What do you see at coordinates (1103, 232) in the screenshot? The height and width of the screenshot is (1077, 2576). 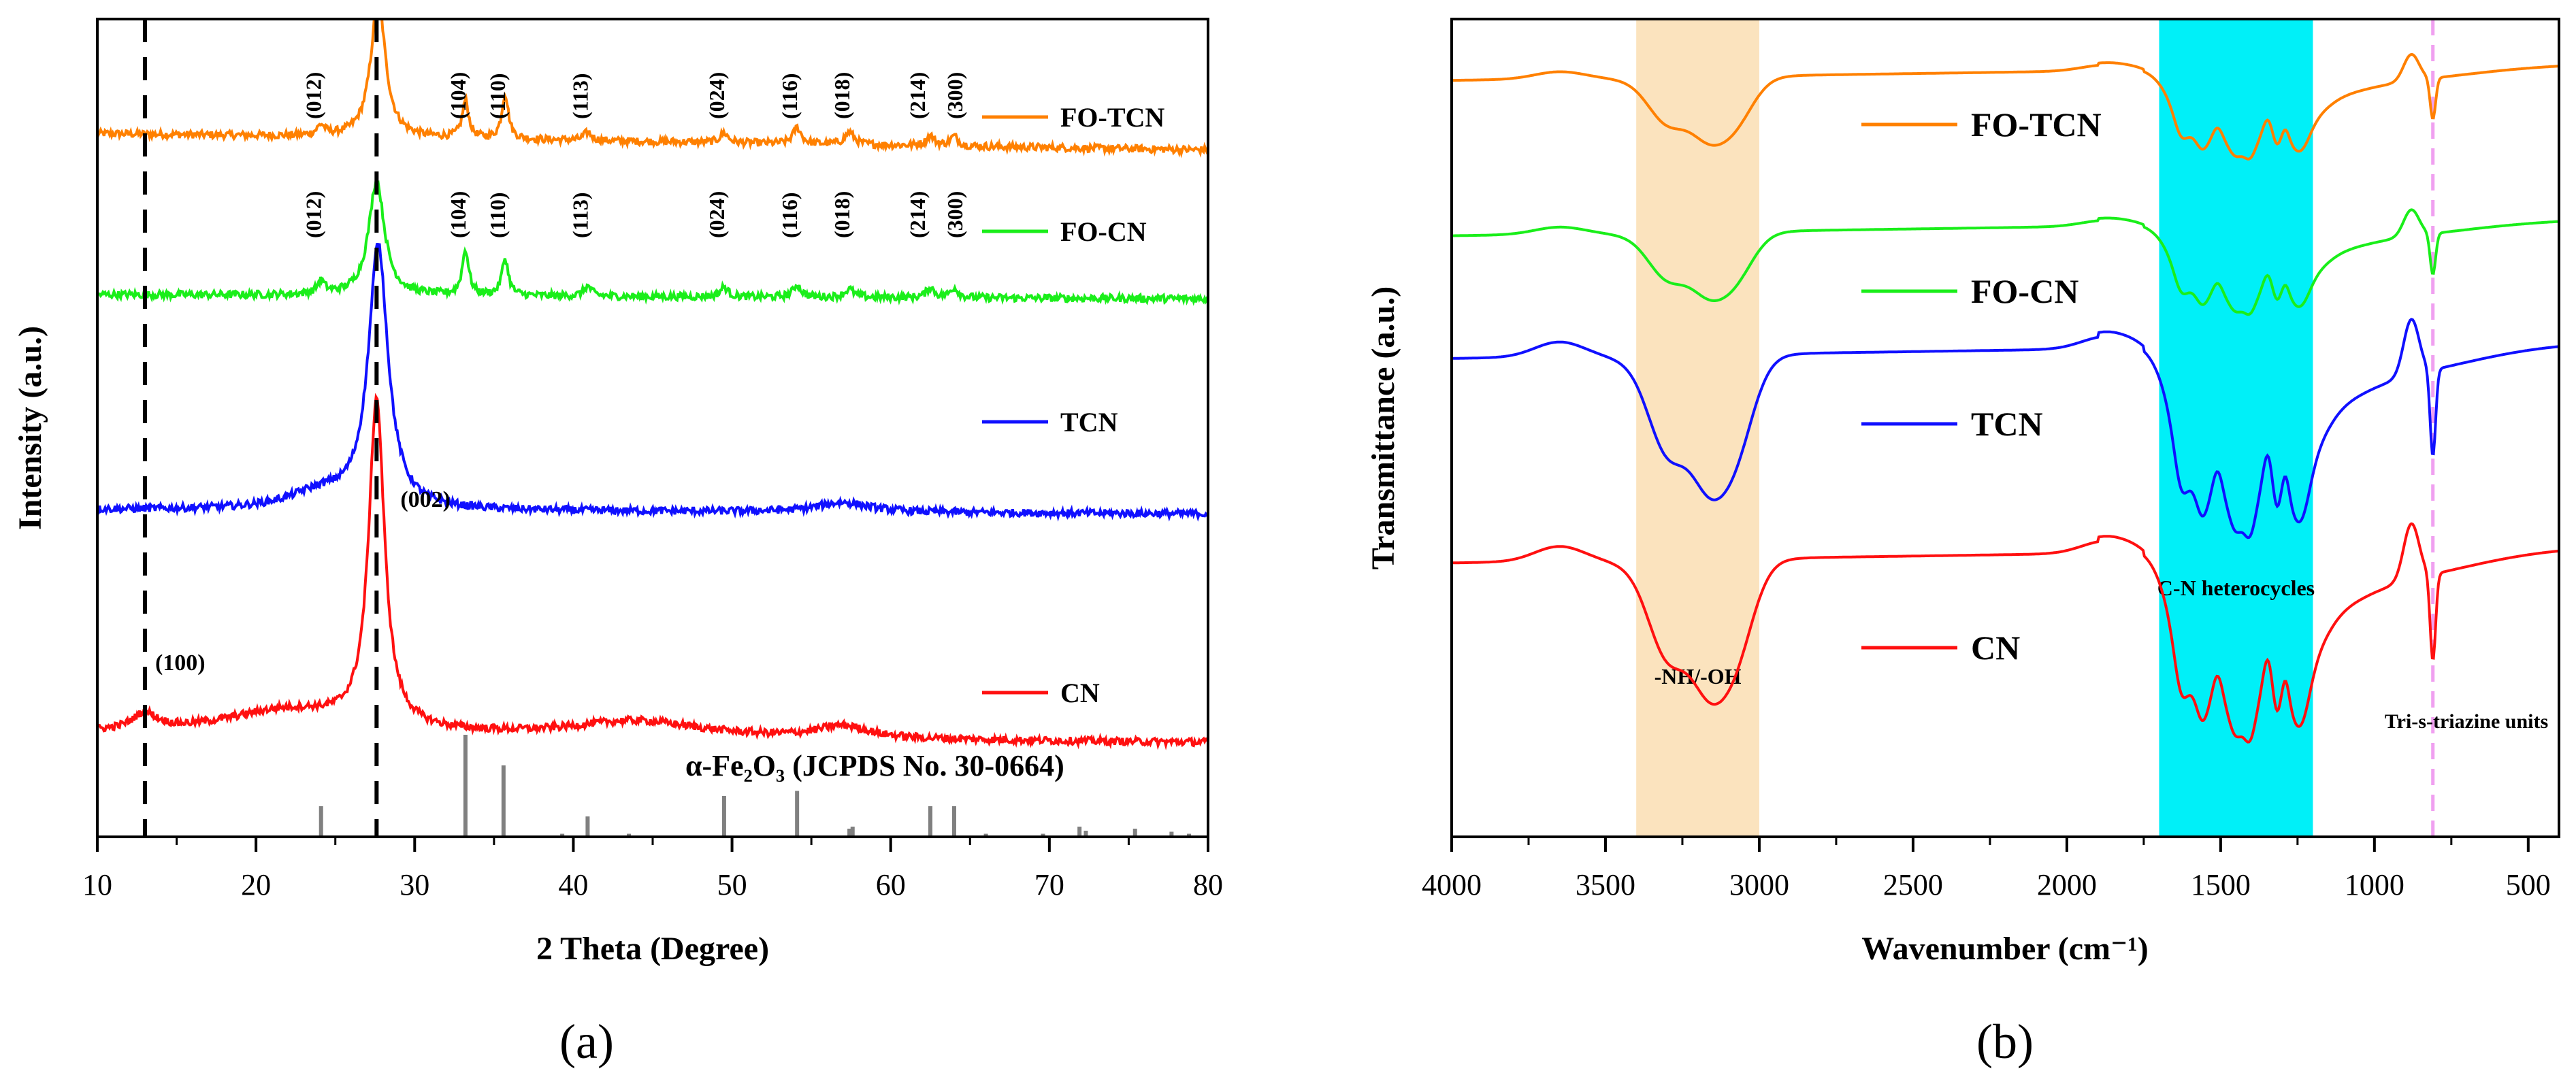 I see `legend-label-a: FO-CN` at bounding box center [1103, 232].